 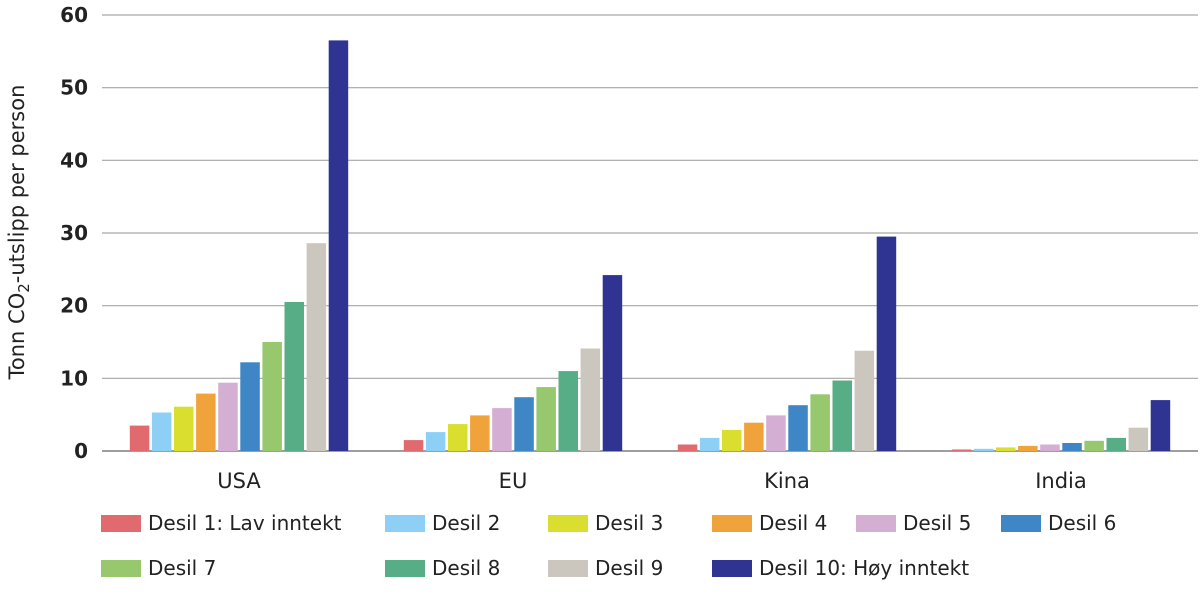 I want to click on y-axis-ticks: 0 10 20 30 40 50 60, so click(x=74, y=233).